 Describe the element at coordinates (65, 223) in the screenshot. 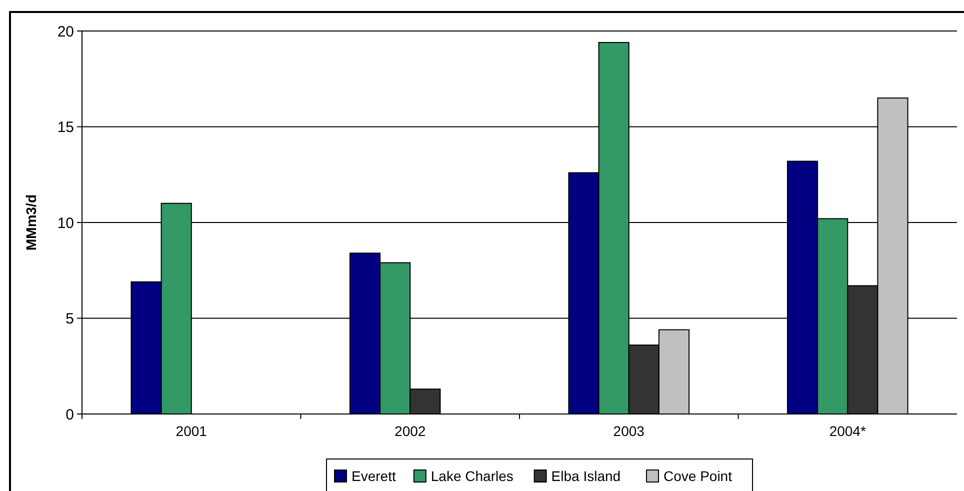

I see `y-tick-label: 10` at that location.